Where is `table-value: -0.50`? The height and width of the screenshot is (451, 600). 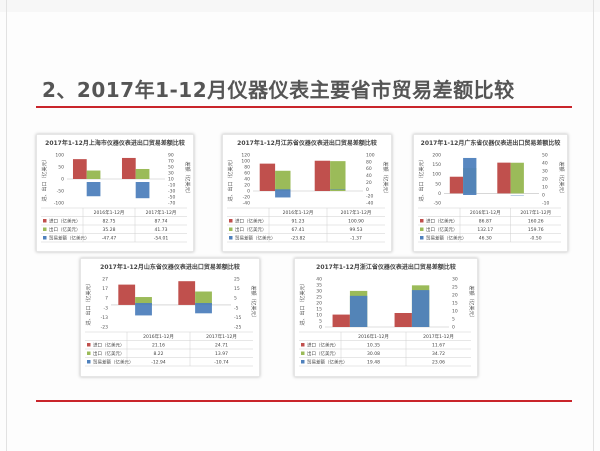 table-value: -0.50 is located at coordinates (536, 239).